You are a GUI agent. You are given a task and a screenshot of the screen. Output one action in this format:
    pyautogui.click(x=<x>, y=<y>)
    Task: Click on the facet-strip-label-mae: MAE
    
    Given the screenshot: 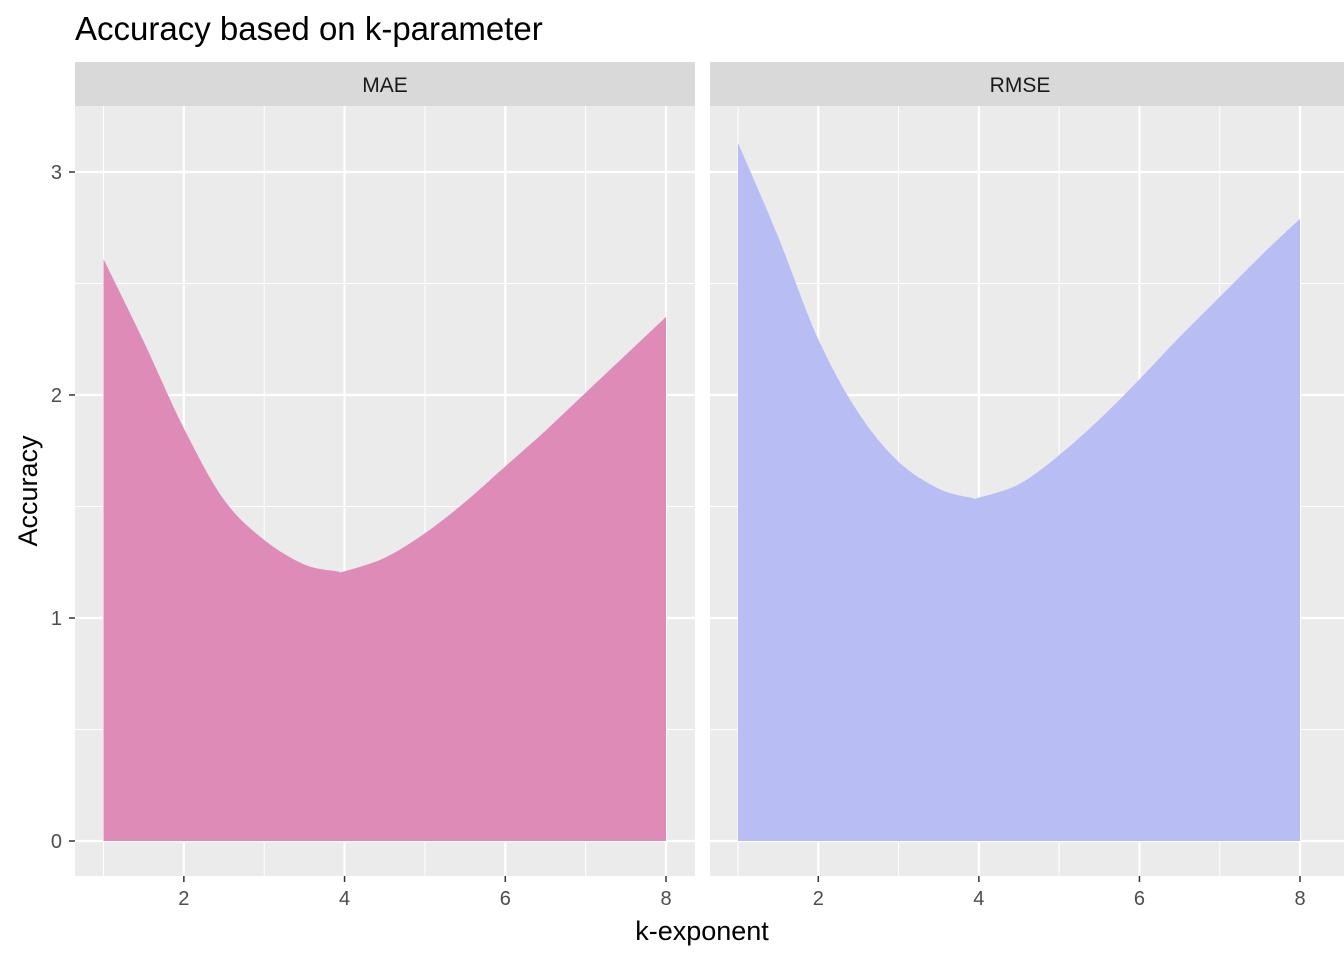 What is the action you would take?
    pyautogui.click(x=385, y=85)
    